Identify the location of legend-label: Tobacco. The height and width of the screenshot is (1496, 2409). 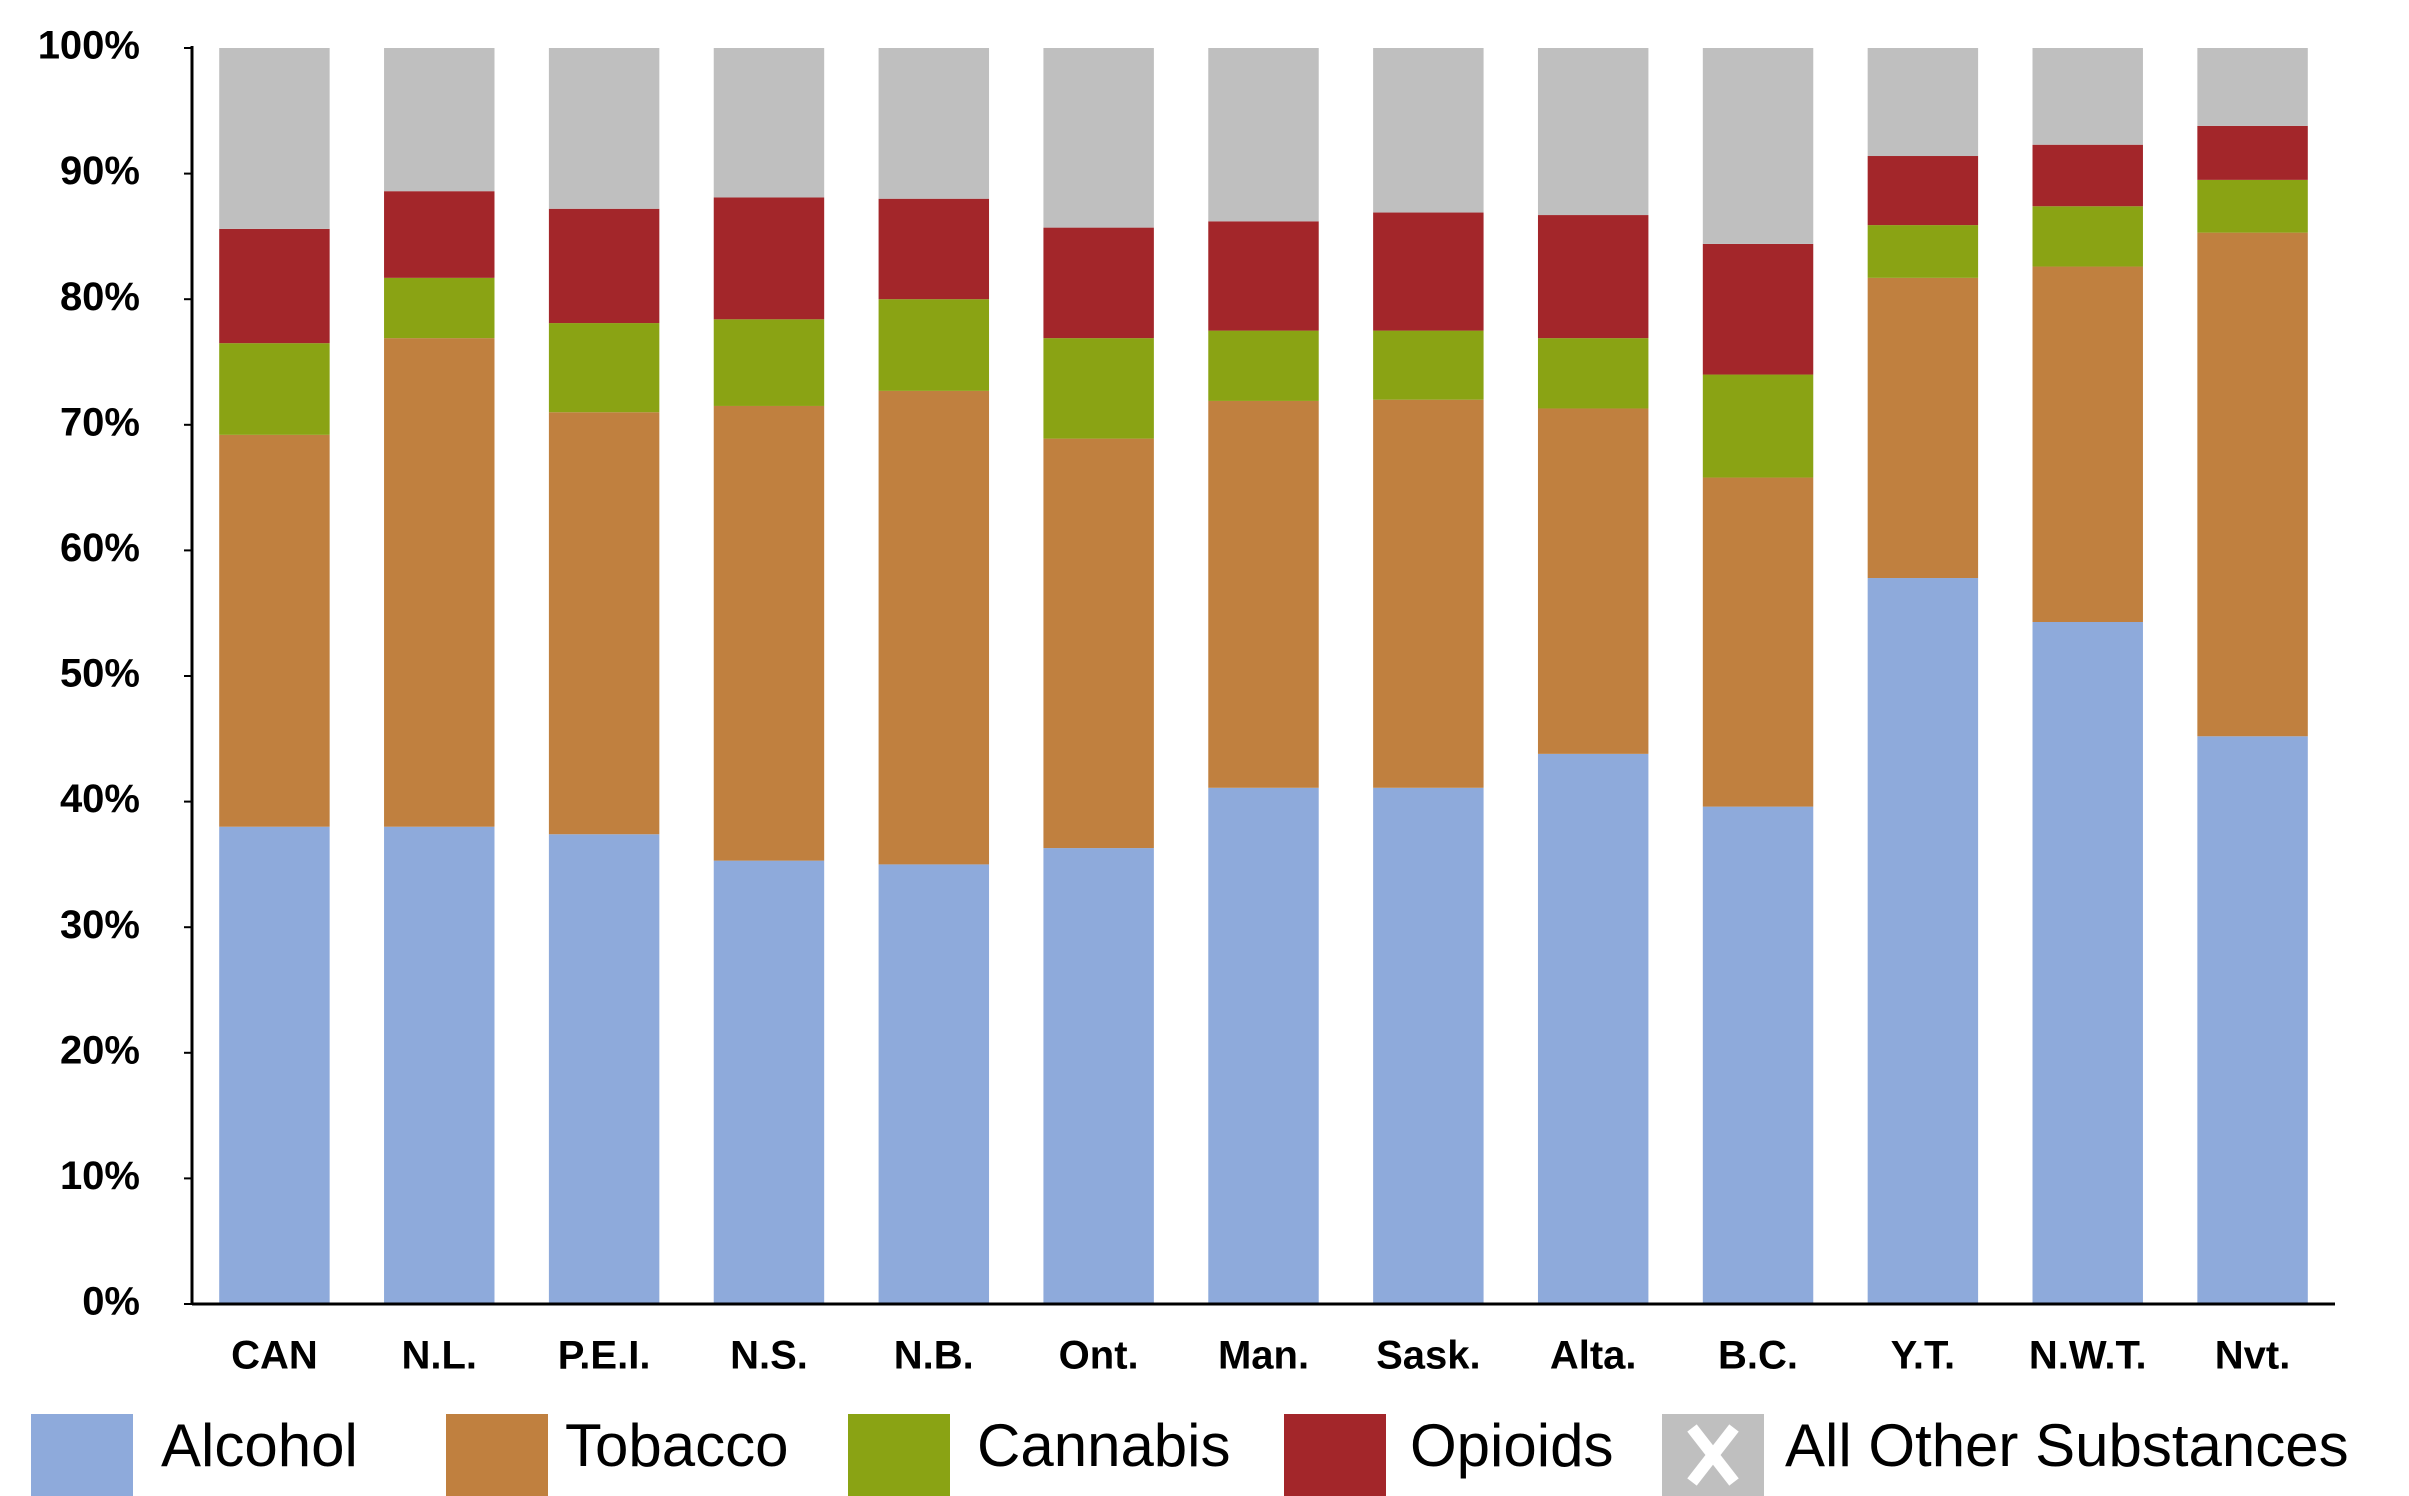
(676, 1445).